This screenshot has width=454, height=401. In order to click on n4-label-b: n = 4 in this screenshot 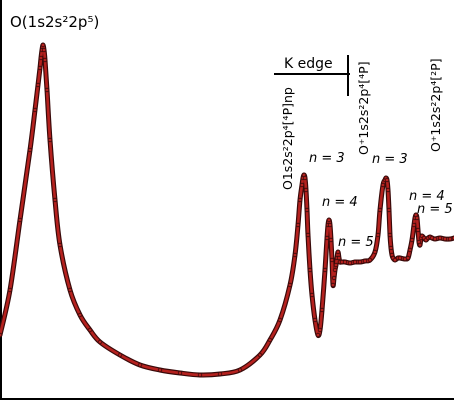, I will do `click(427, 196)`.